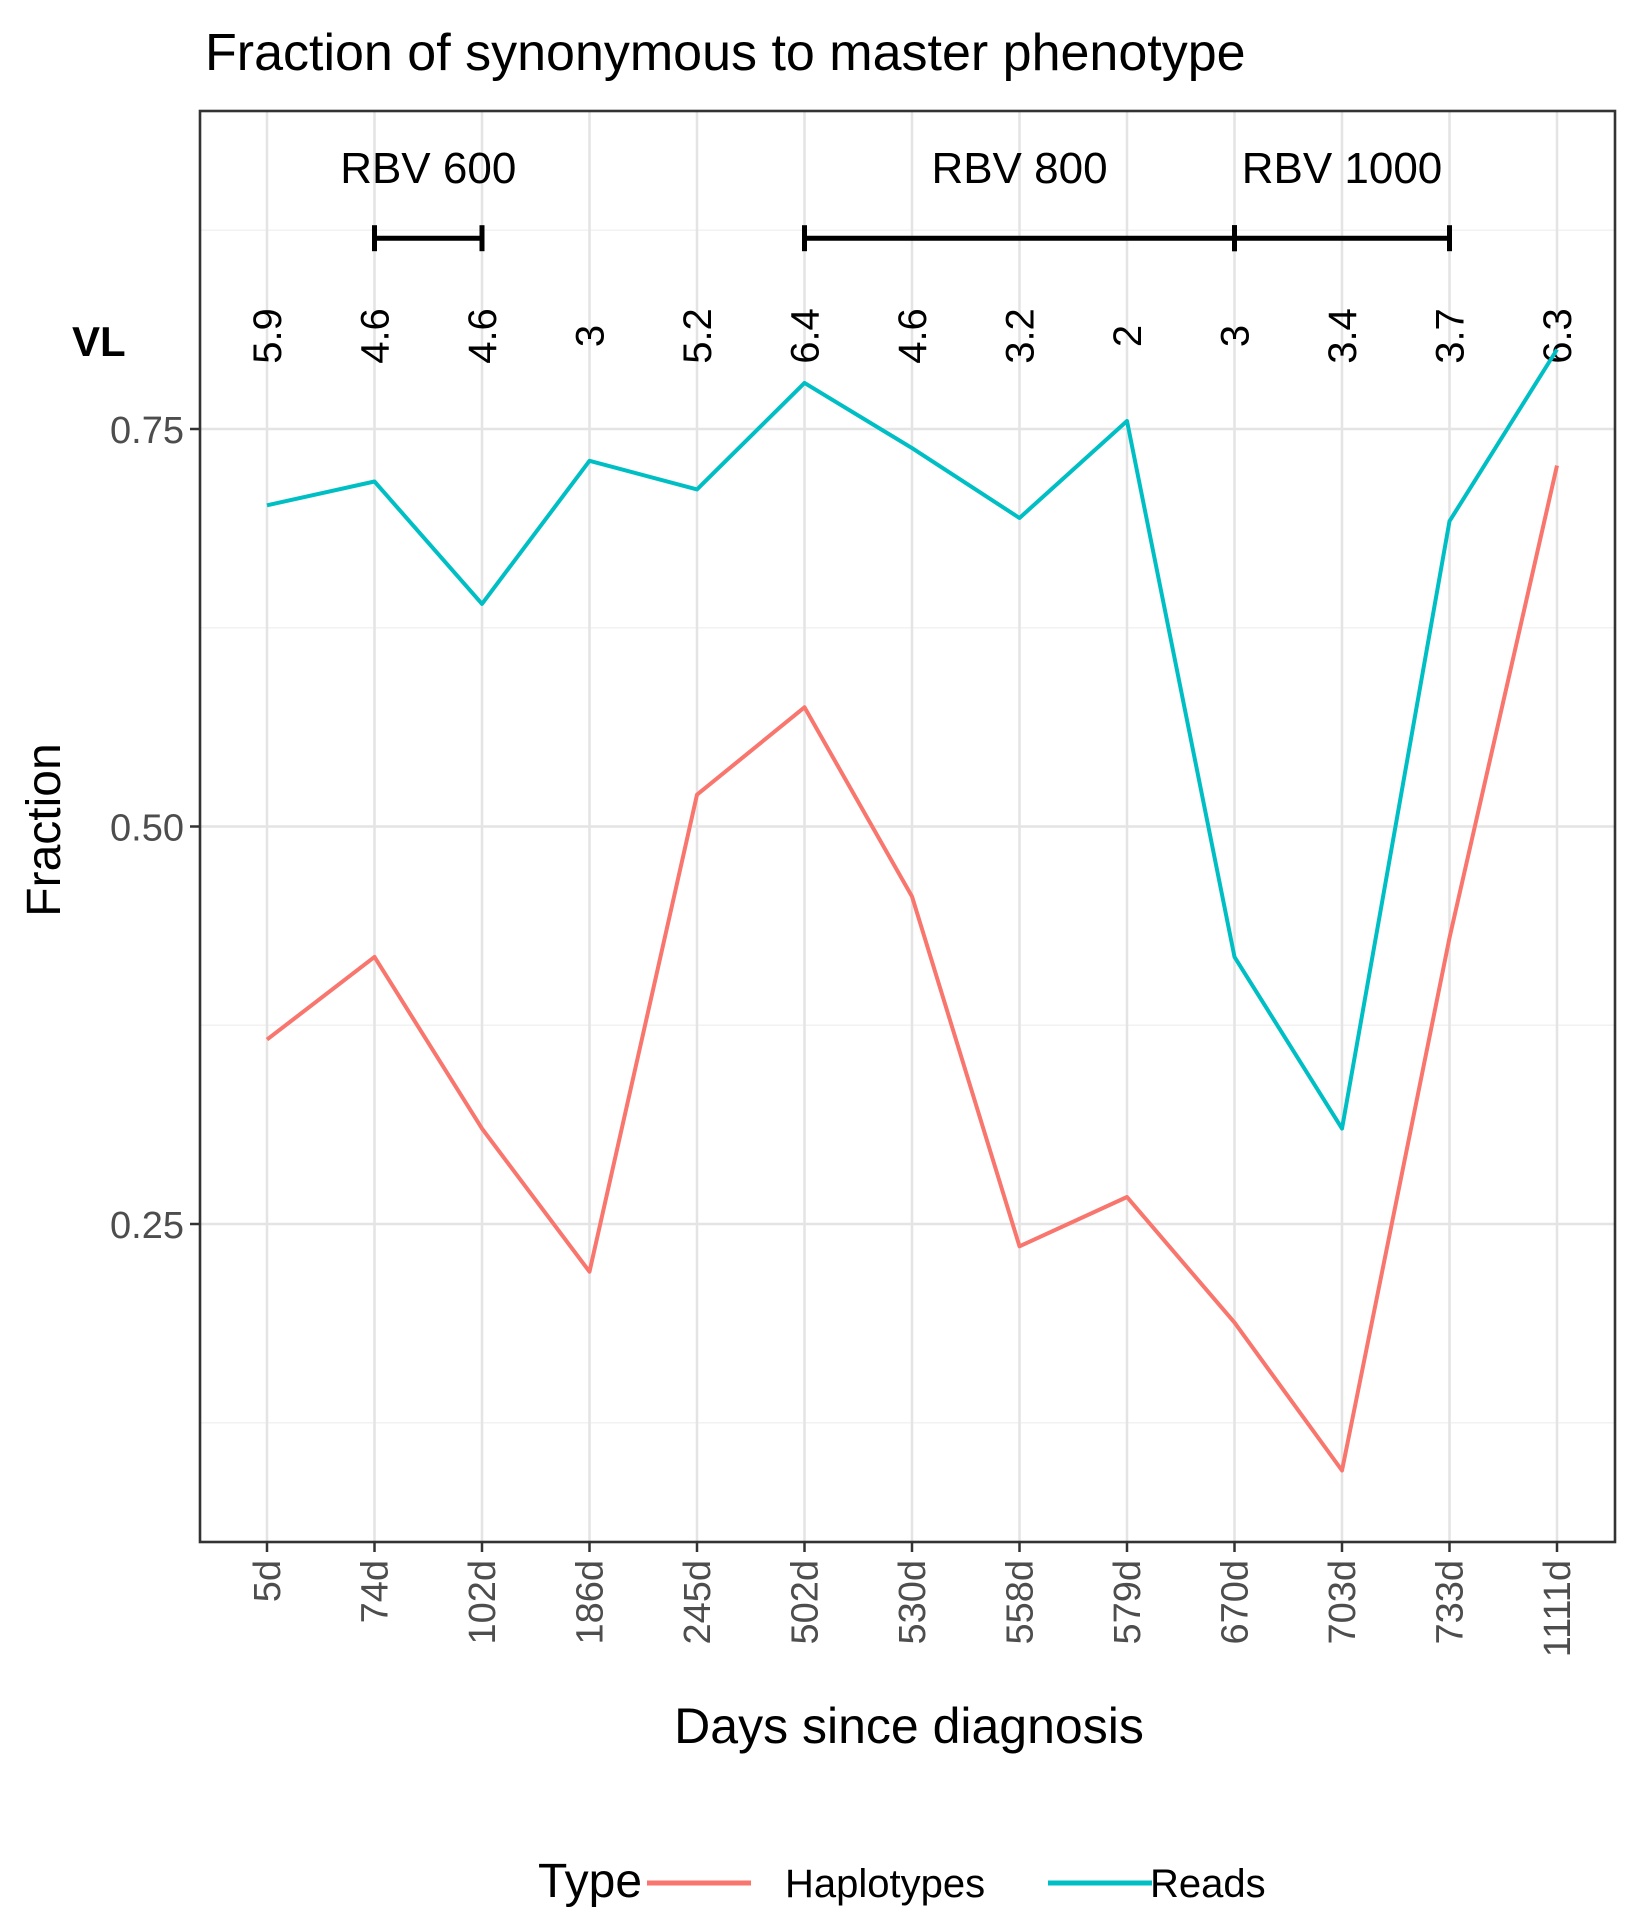  I want to click on treatment-annotations: RBV 600 RBV 800 RBV 1000, so click(896, 198).